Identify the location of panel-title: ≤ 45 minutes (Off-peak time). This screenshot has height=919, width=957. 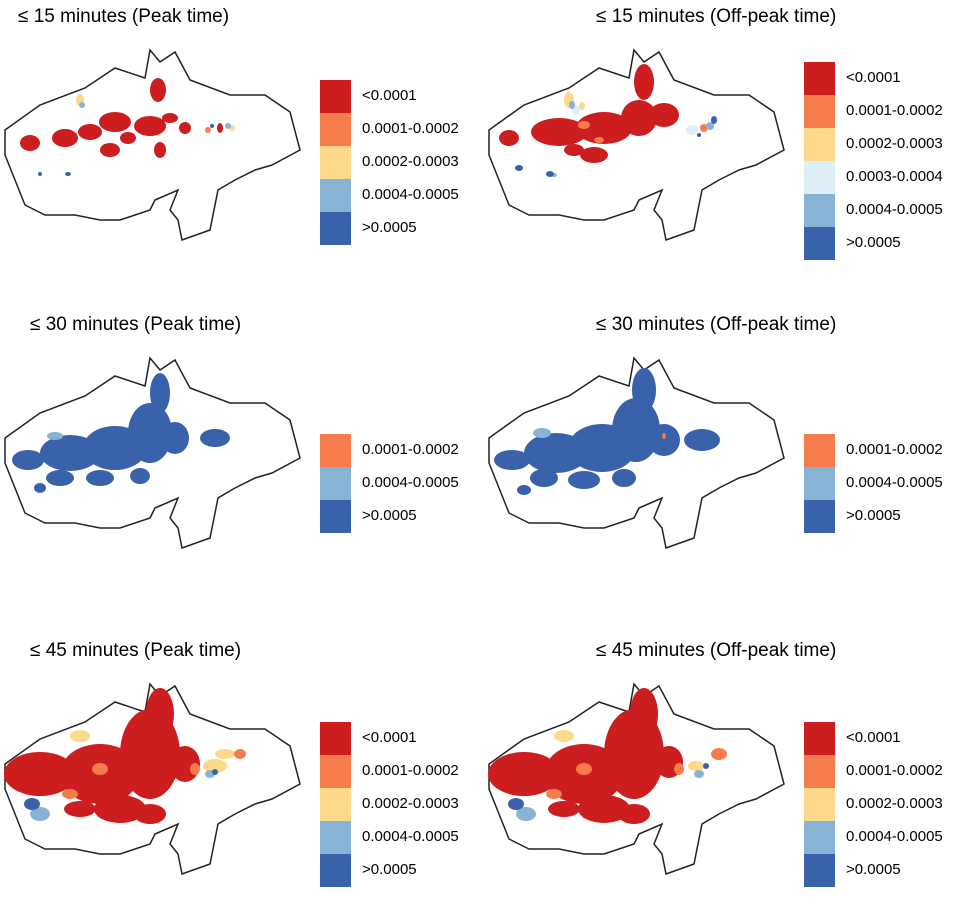
(716, 650).